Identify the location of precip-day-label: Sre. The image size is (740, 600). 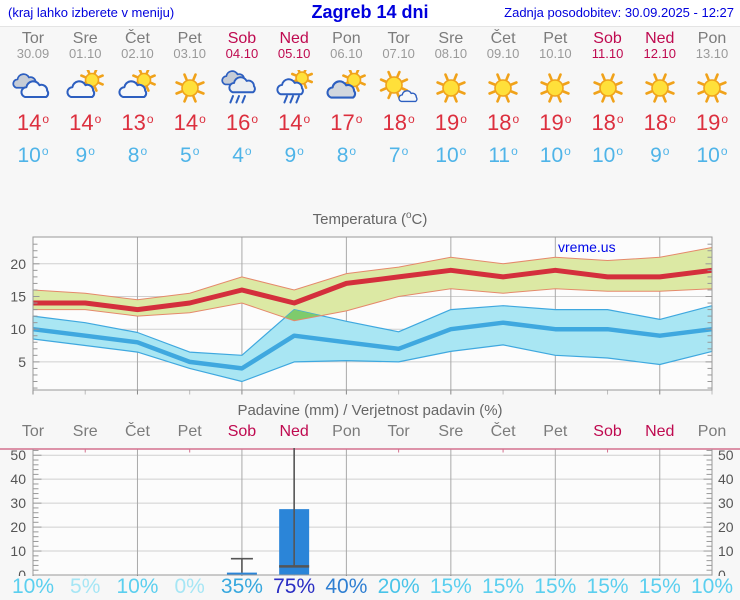
(85, 431).